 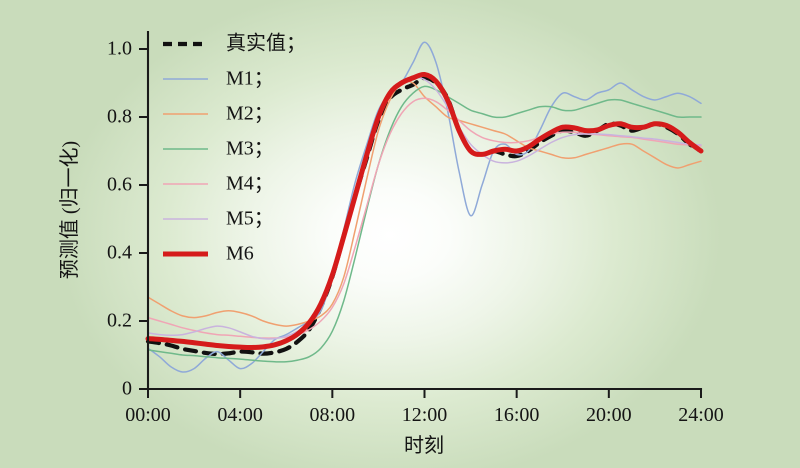 I want to click on legend-label-m5: M5；, so click(x=250, y=219).